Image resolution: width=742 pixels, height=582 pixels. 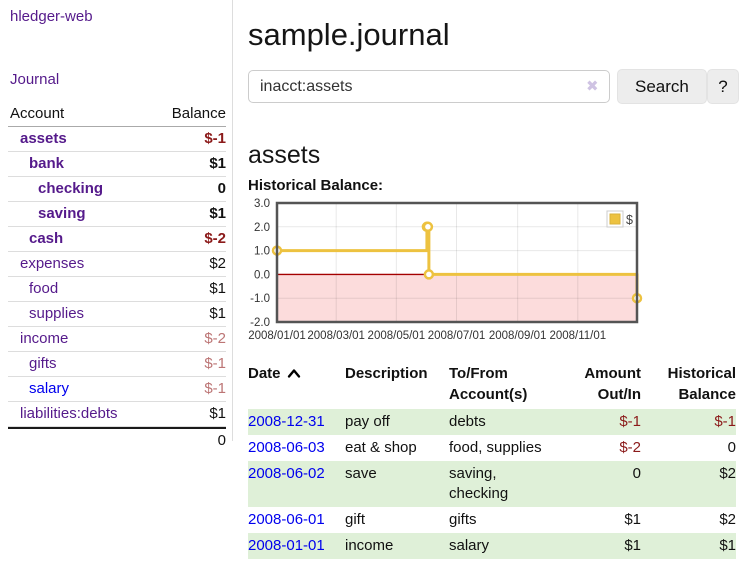 I want to click on page-title: sample.journal, so click(x=349, y=34).